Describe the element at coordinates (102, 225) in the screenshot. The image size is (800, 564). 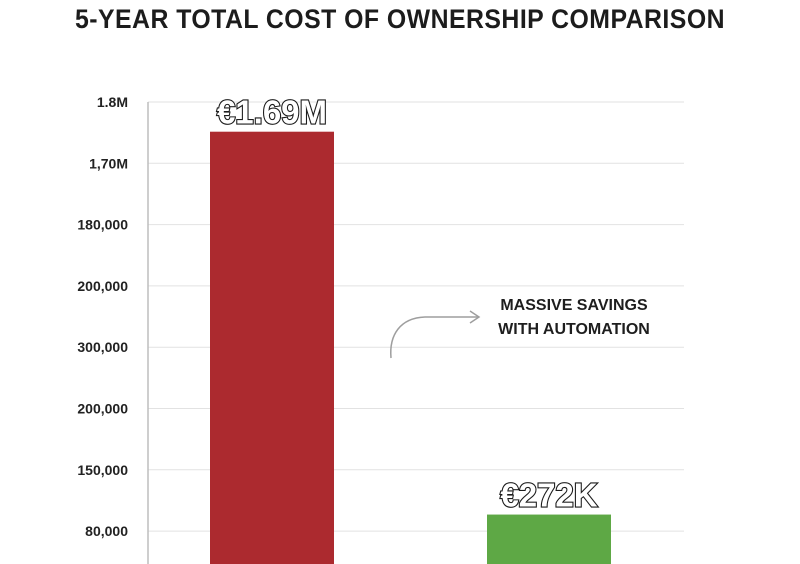
I see `y-tick-label: 180,000` at that location.